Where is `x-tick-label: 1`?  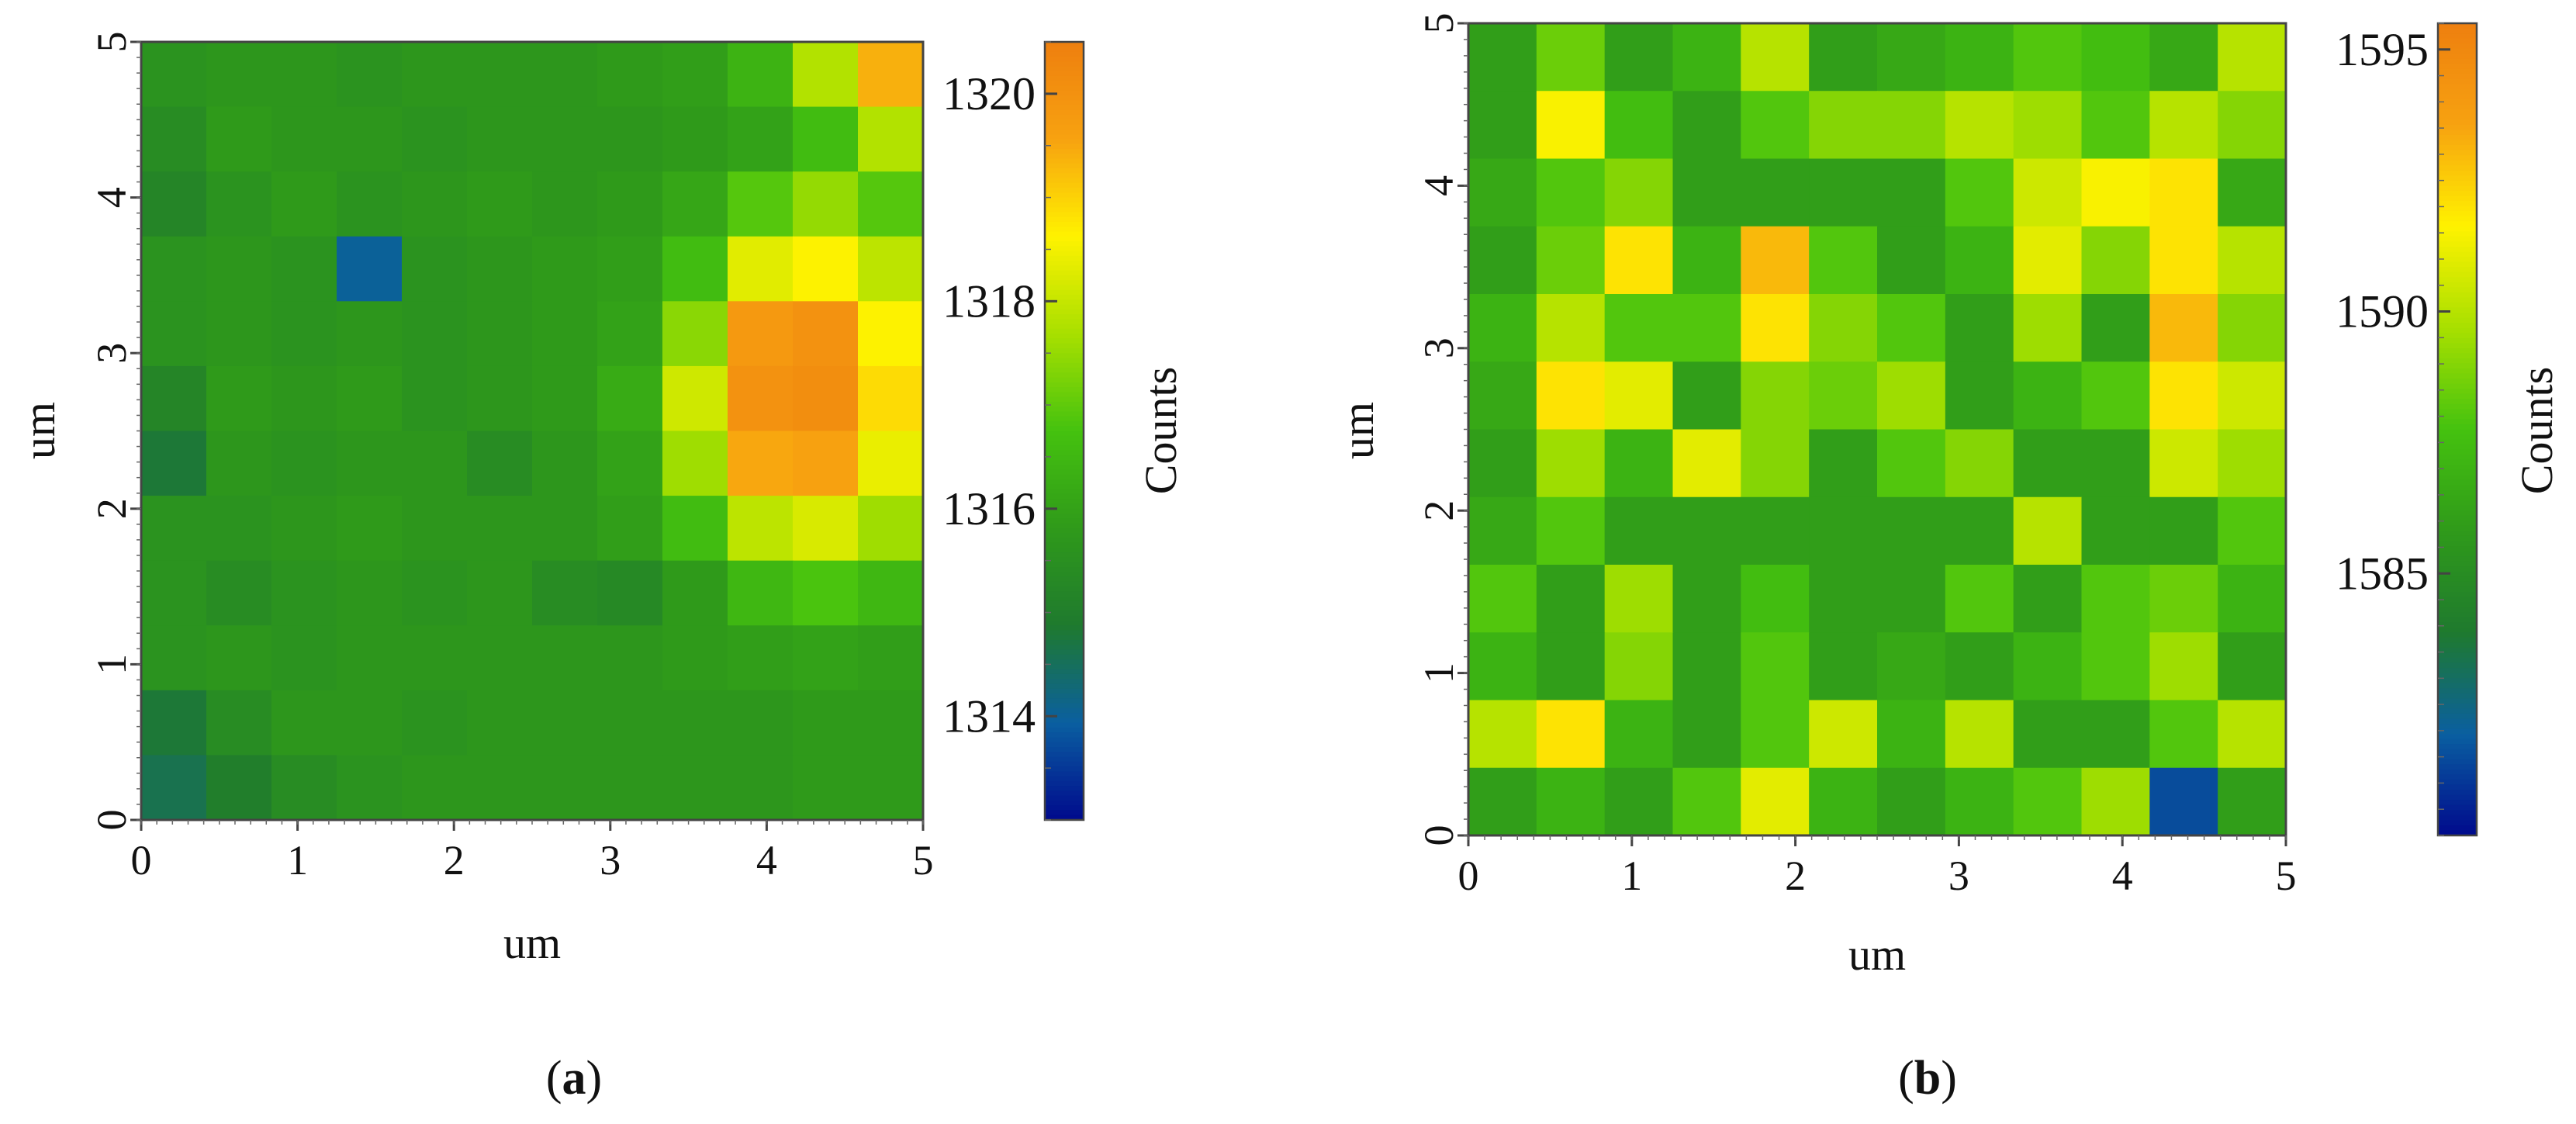
x-tick-label: 1 is located at coordinates (297, 860).